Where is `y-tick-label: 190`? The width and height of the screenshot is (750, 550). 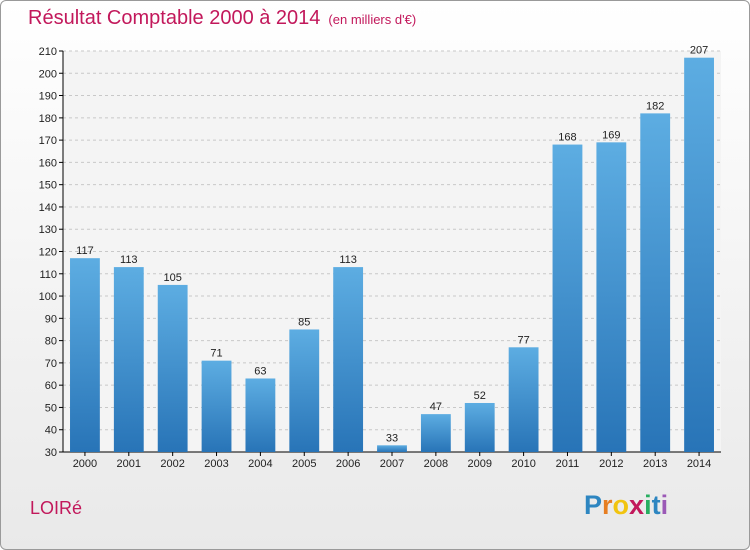
y-tick-label: 190 is located at coordinates (48, 97).